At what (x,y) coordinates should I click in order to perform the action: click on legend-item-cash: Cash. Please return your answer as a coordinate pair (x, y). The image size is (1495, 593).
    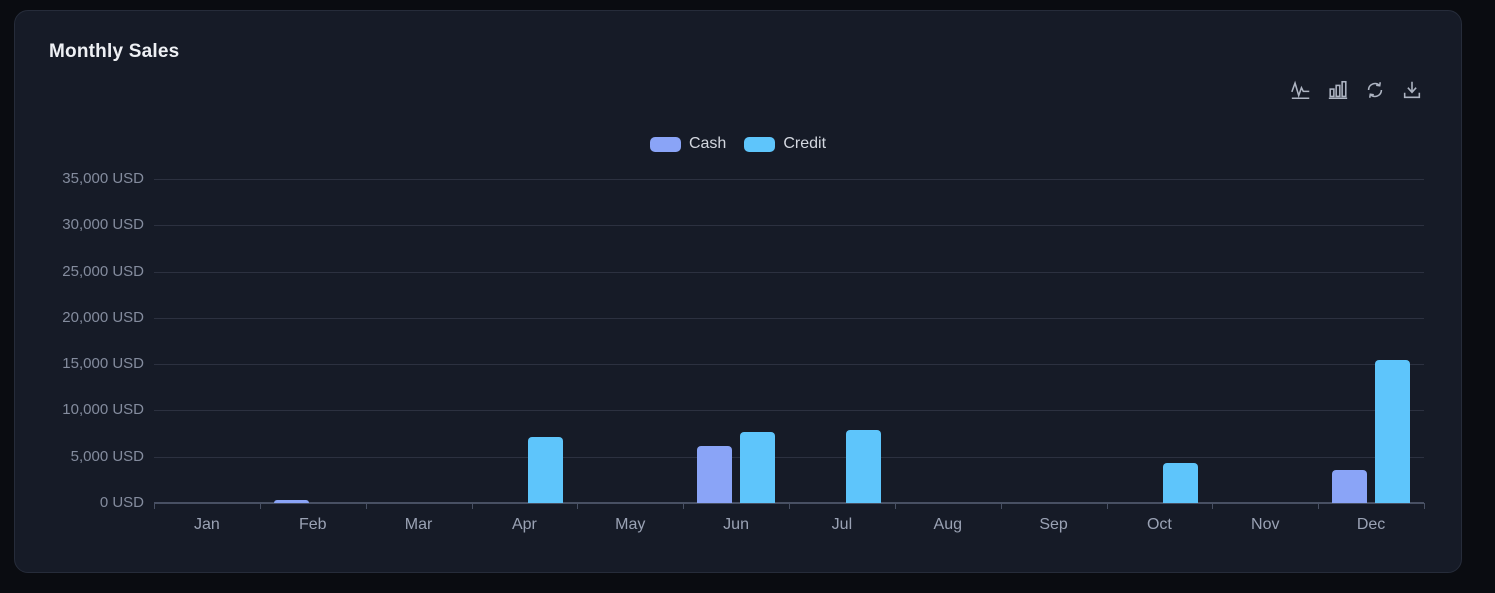
    Looking at the image, I should click on (688, 144).